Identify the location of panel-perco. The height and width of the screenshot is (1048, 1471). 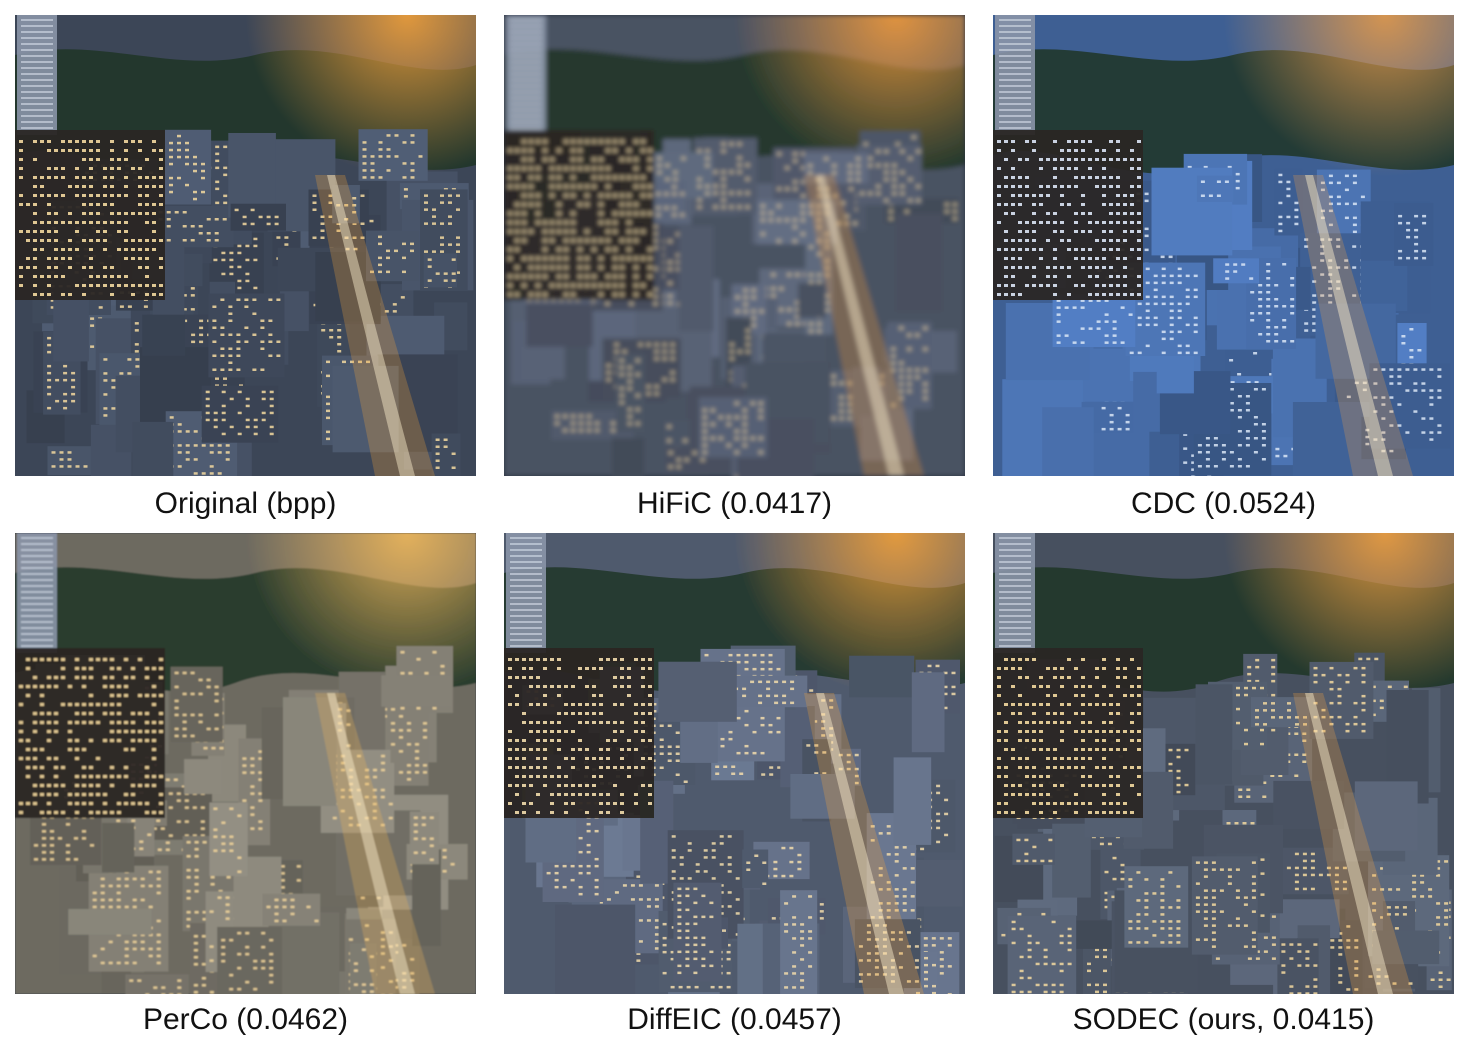
(245, 763).